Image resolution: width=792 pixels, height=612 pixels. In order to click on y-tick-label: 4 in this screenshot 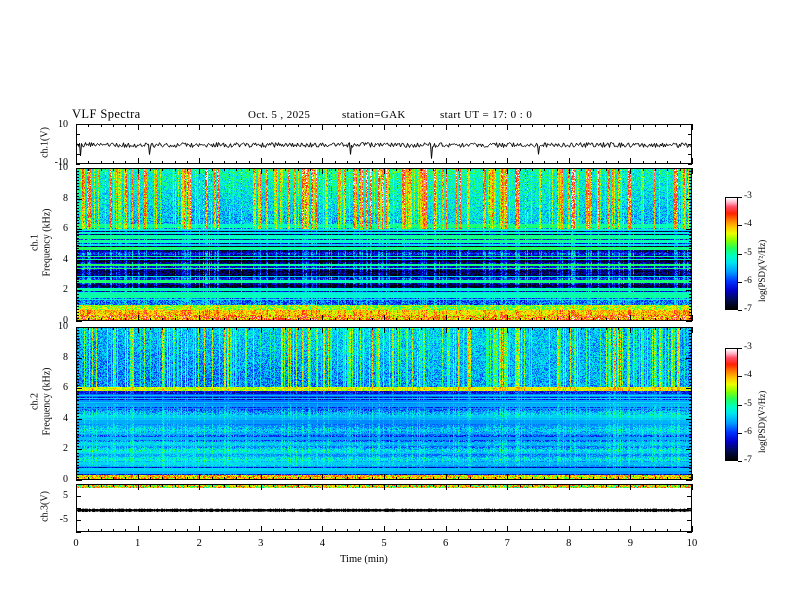, I will do `click(65, 418)`.